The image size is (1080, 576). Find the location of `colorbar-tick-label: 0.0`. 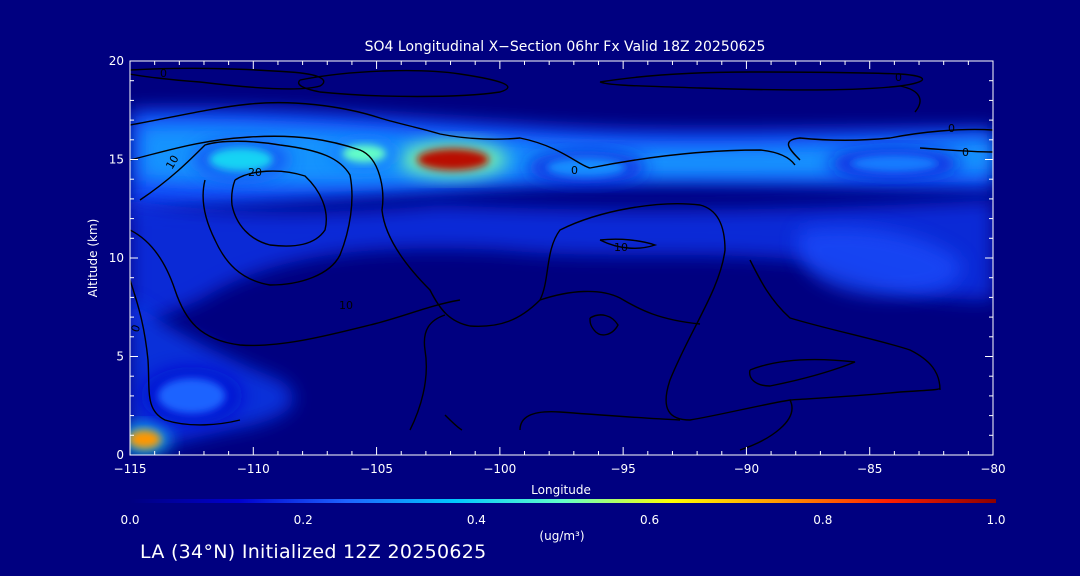

colorbar-tick-label: 0.0 is located at coordinates (129, 520).